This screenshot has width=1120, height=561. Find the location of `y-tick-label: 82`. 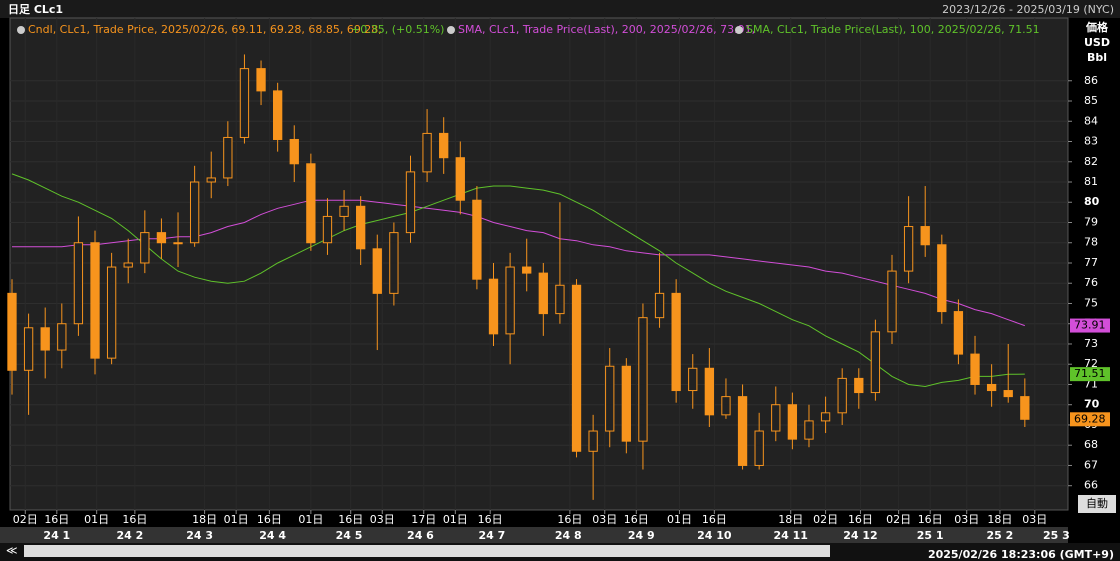

y-tick-label: 82 is located at coordinates (1091, 161).